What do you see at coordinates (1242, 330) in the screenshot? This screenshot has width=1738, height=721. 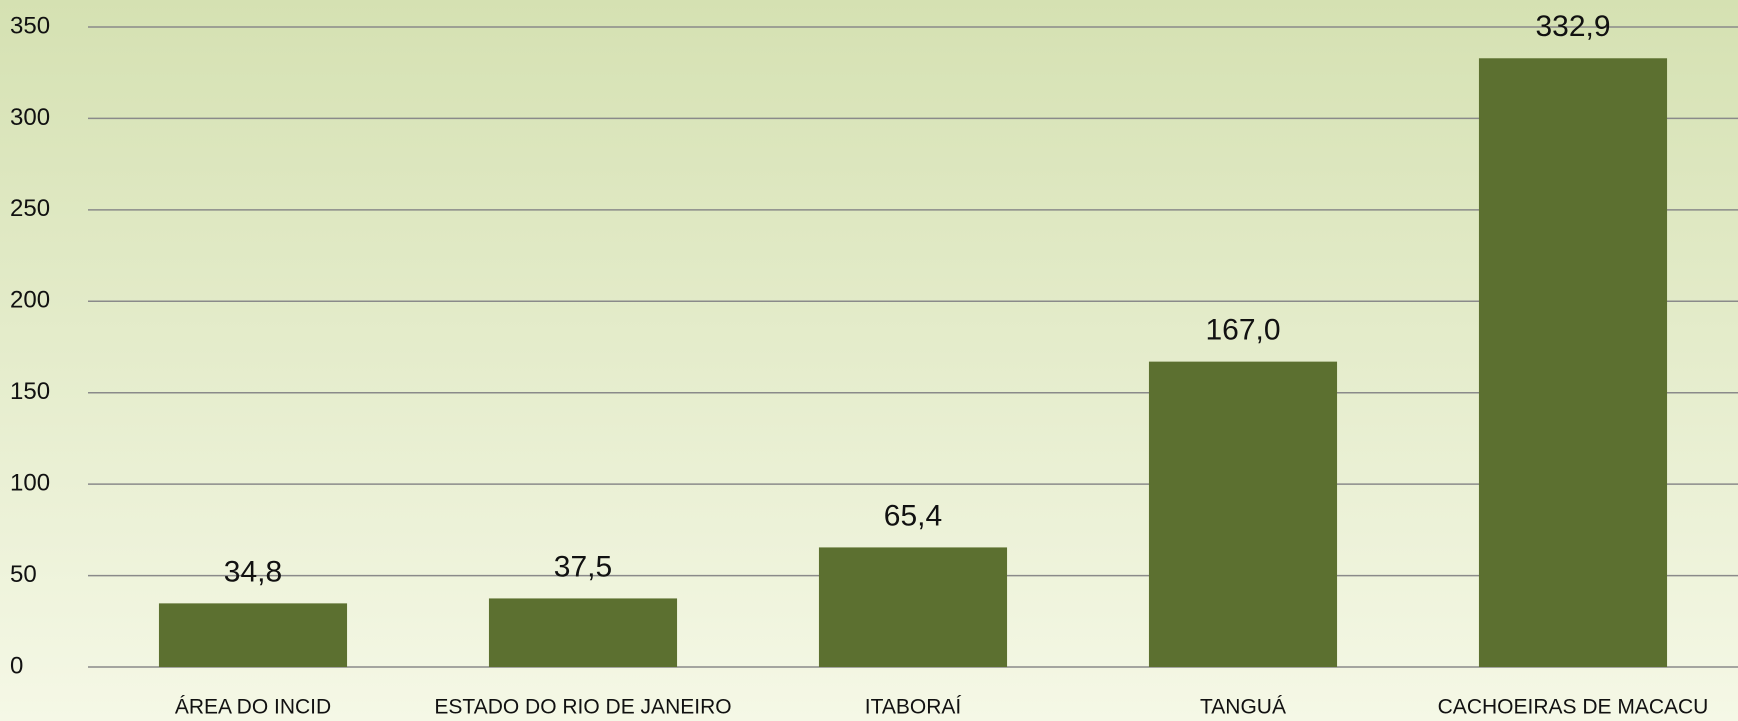 I see `data-label: 167,0` at bounding box center [1242, 330].